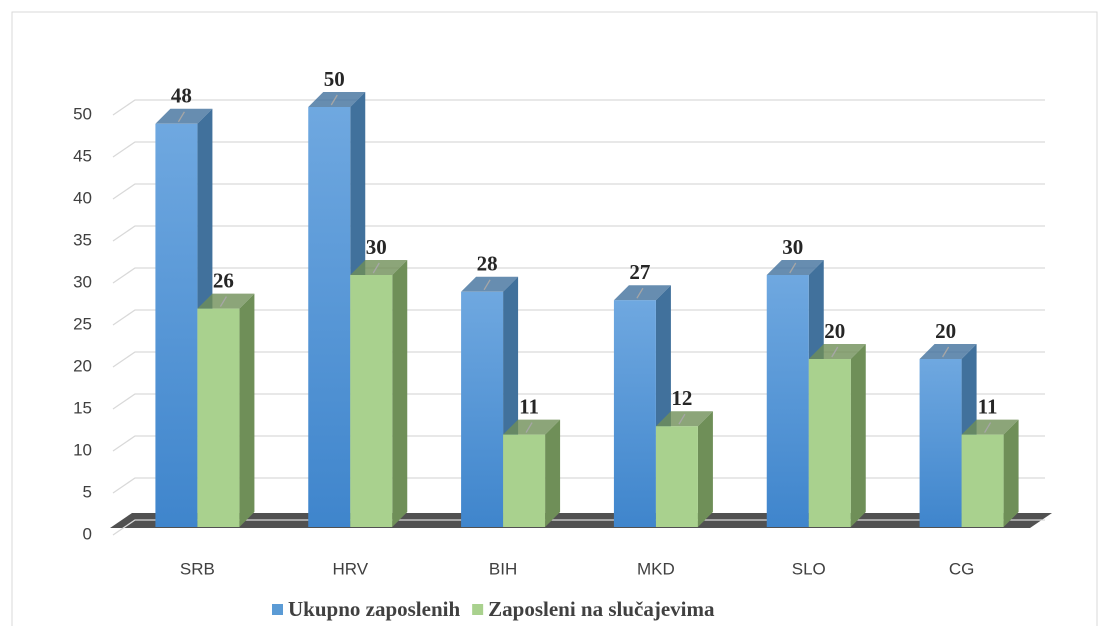 The image size is (1101, 631). I want to click on legend-label: Zaposleni na slučajevima, so click(601, 609).